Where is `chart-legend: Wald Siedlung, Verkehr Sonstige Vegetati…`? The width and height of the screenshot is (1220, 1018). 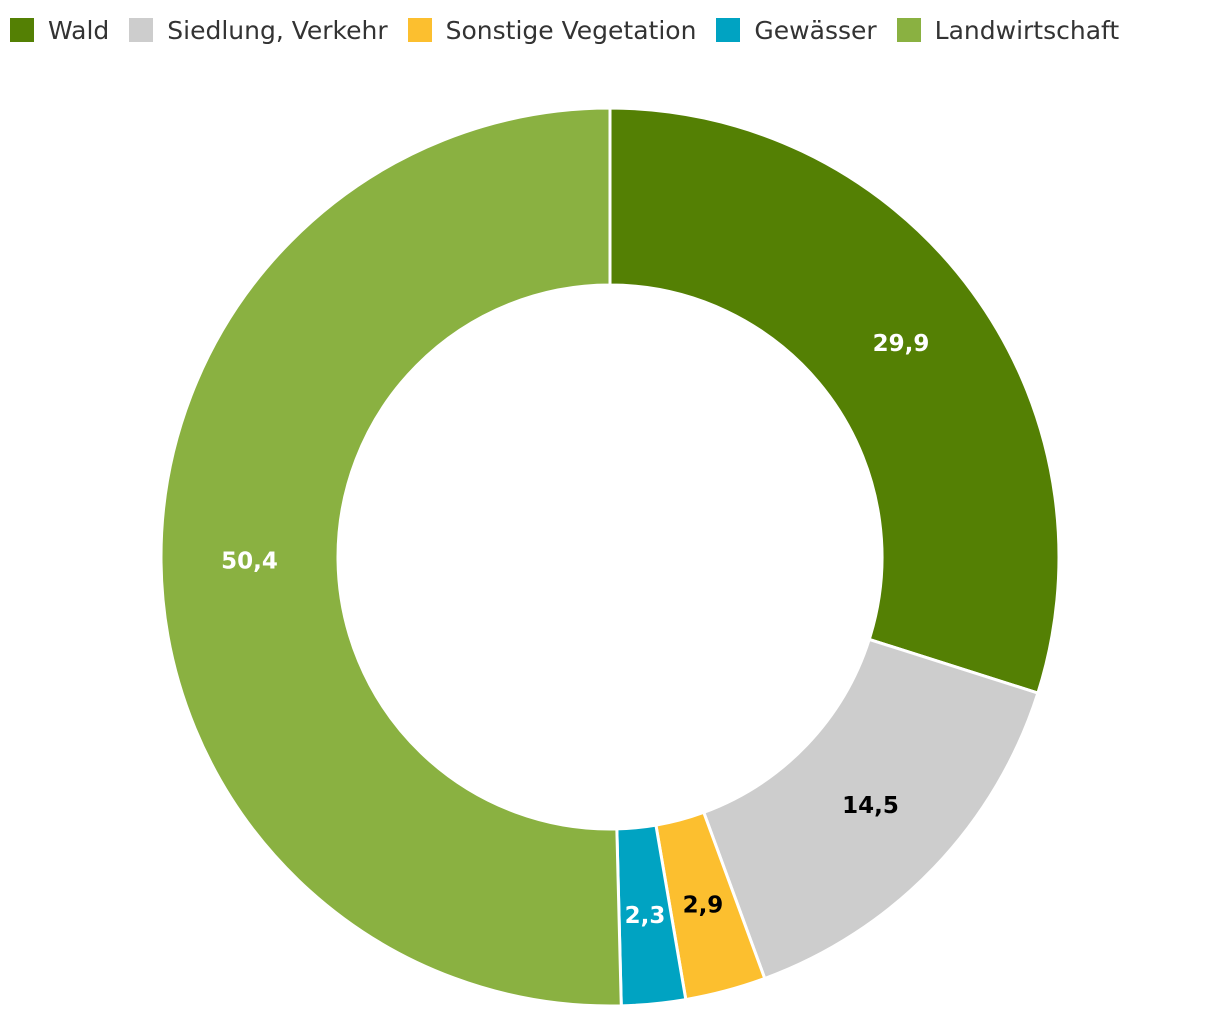
chart-legend: Wald Siedlung, Verkehr Sonstige Vegetati… is located at coordinates (574, 30).